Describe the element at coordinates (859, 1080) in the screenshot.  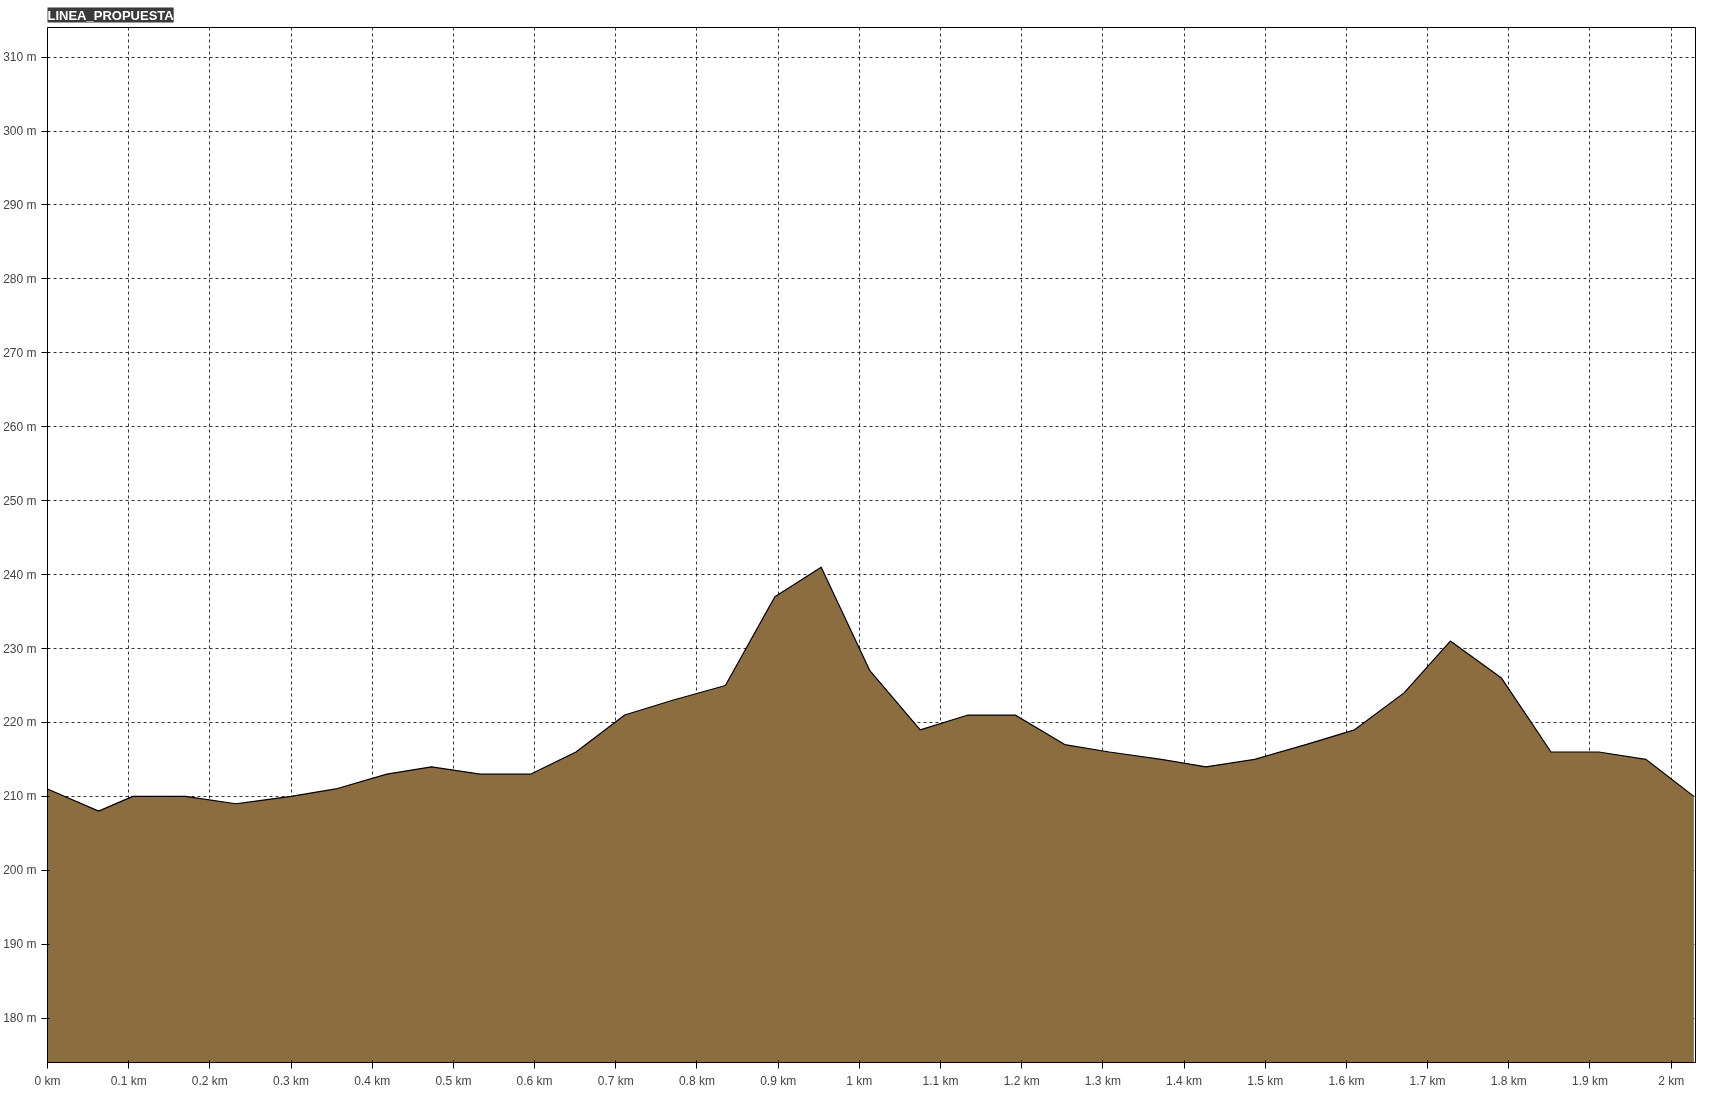
I see `x-tick-label: 1 km` at that location.